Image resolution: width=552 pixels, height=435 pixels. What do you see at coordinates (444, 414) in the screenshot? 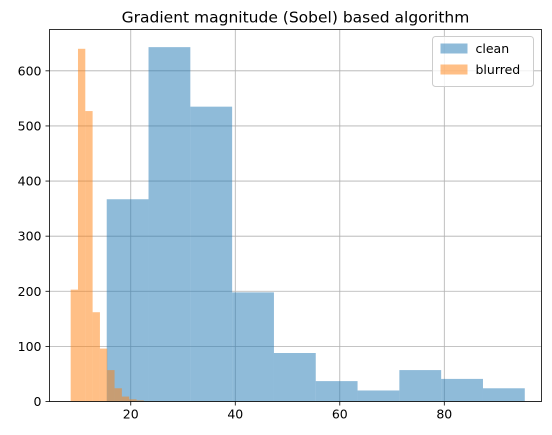
I see `x-tick-label: 80` at bounding box center [444, 414].